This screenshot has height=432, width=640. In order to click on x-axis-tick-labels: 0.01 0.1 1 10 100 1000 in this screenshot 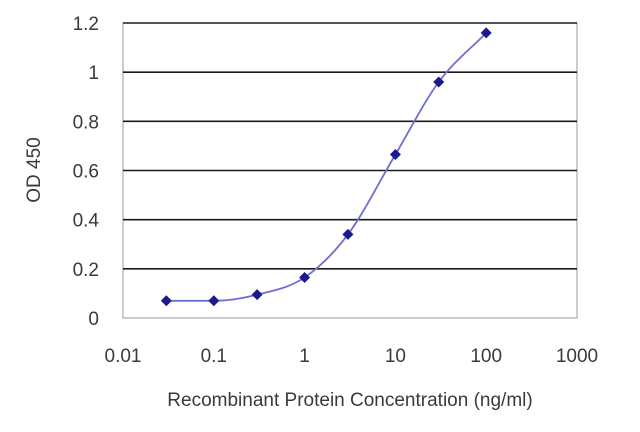, I will do `click(352, 356)`.